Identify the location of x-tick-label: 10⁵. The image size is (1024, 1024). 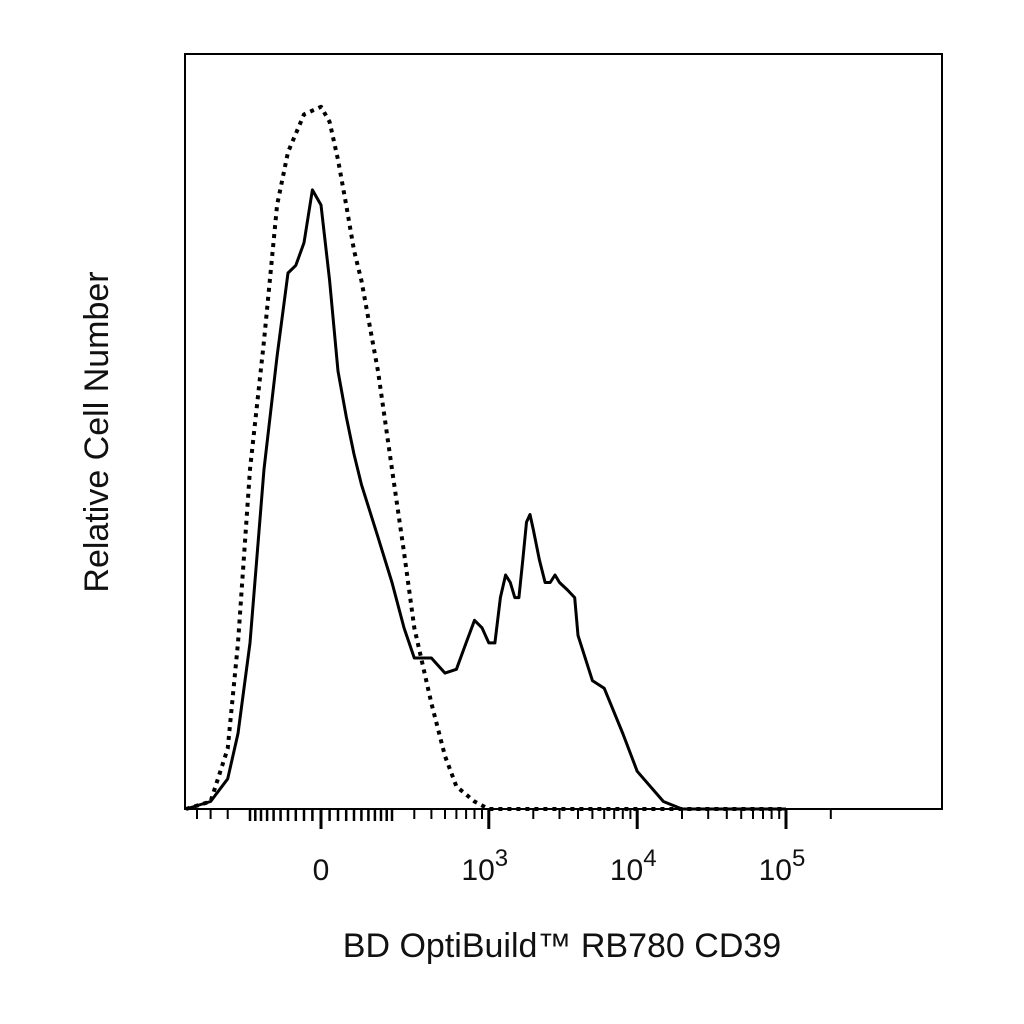
(782, 866).